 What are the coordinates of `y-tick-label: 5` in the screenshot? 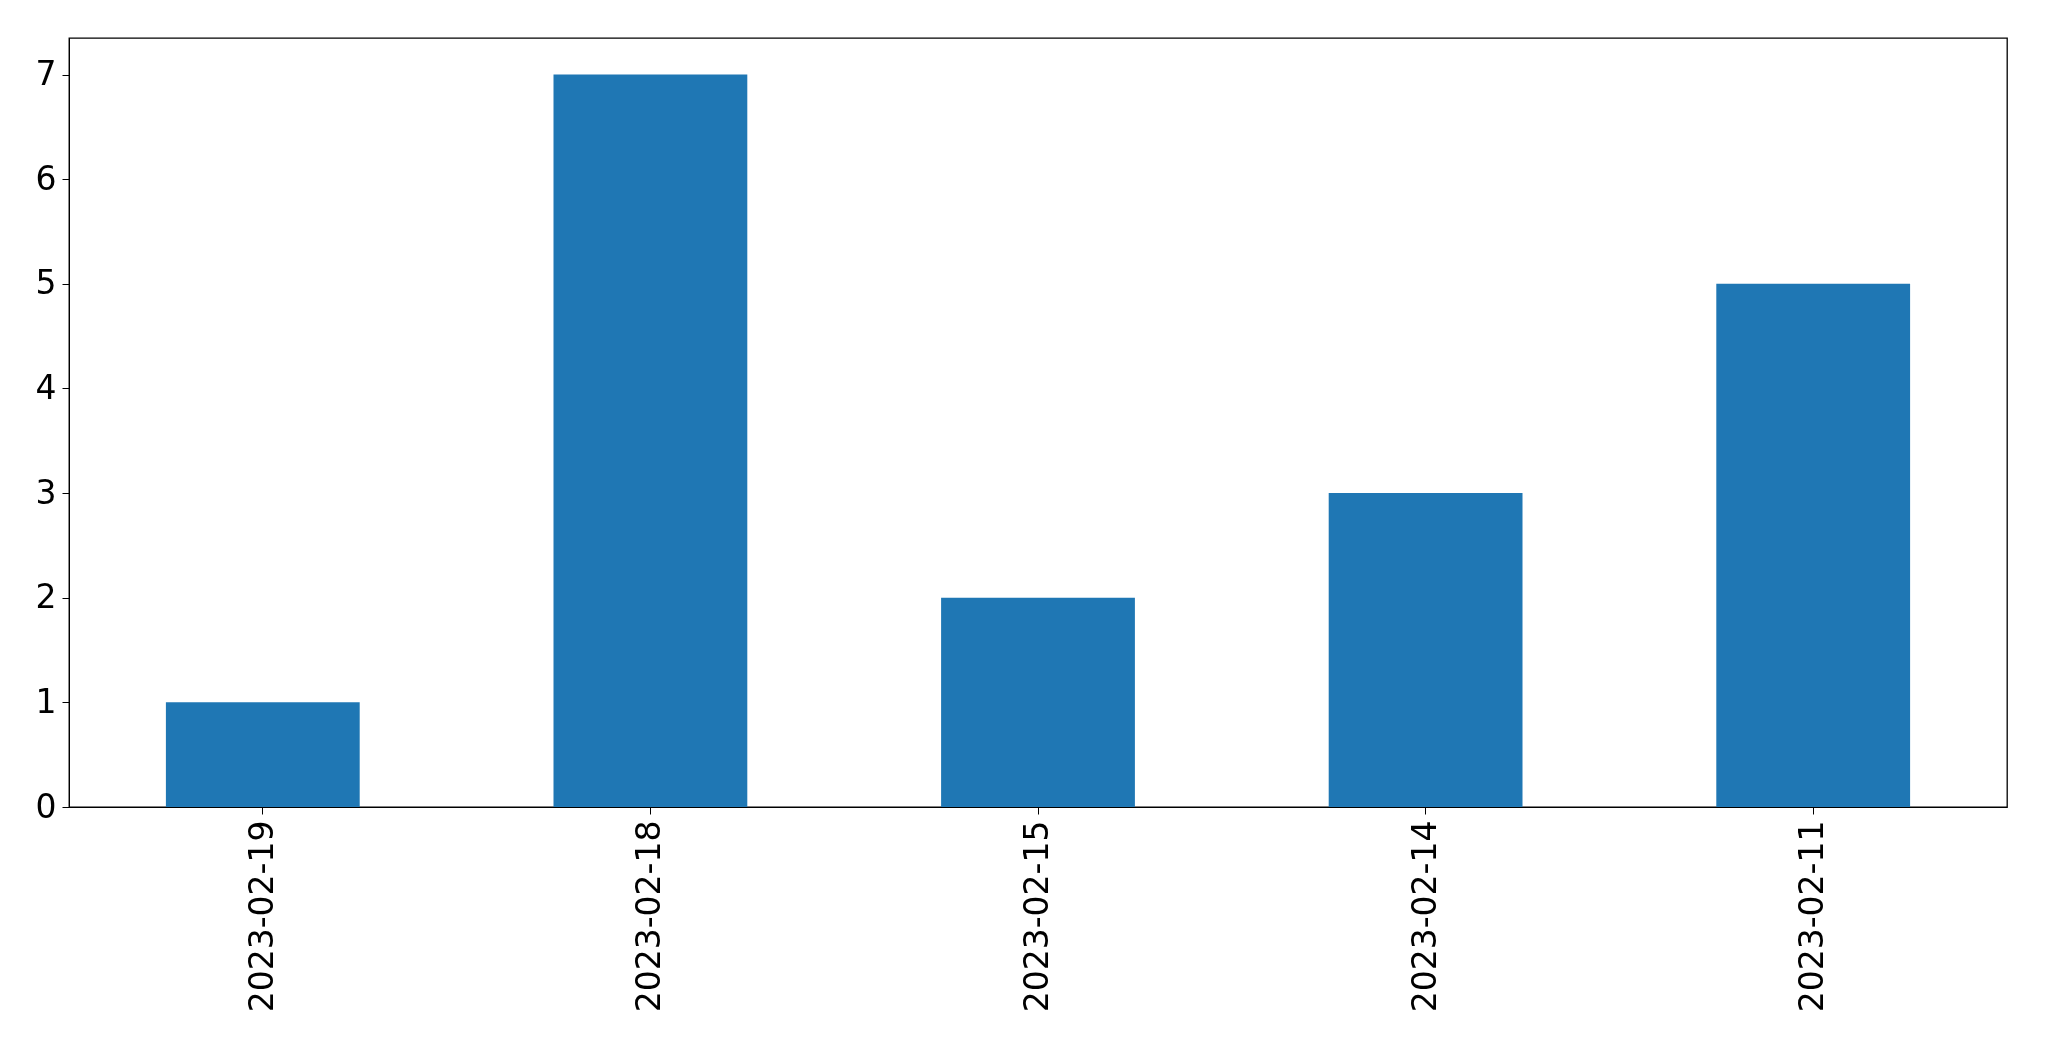 It's located at (46, 283).